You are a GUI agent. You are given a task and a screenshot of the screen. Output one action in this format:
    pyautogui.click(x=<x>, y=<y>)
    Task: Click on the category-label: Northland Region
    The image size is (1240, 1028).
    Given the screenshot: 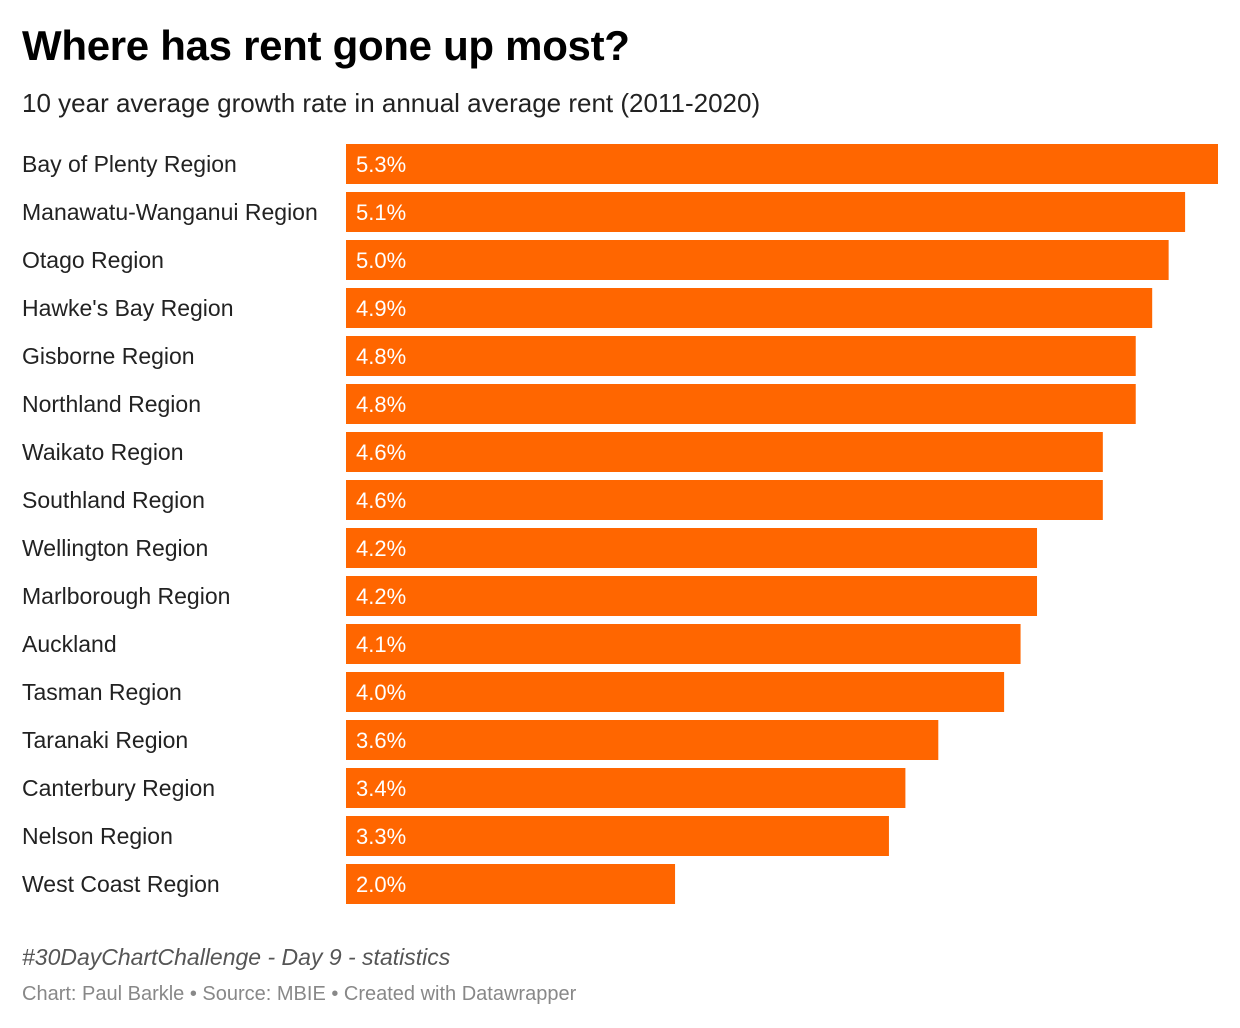 What is the action you would take?
    pyautogui.click(x=111, y=404)
    